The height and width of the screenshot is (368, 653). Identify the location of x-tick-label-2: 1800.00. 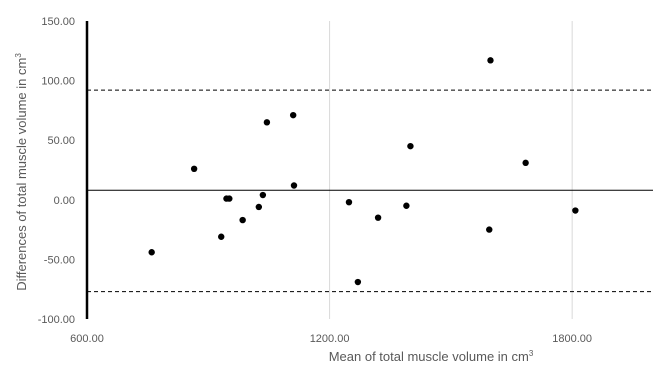
(572, 339).